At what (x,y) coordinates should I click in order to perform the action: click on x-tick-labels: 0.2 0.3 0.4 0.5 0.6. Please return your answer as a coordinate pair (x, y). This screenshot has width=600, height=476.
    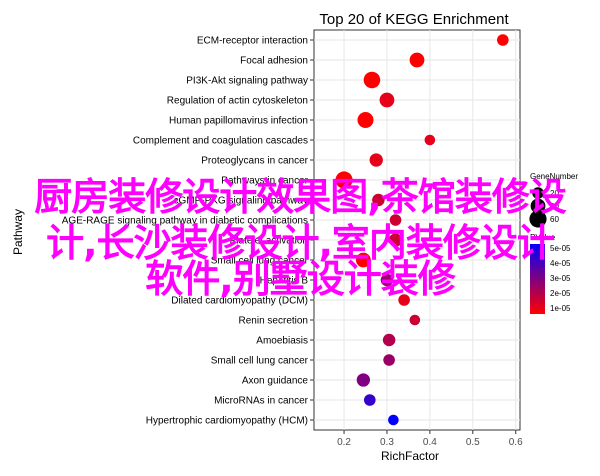
    Looking at the image, I should click on (430, 439).